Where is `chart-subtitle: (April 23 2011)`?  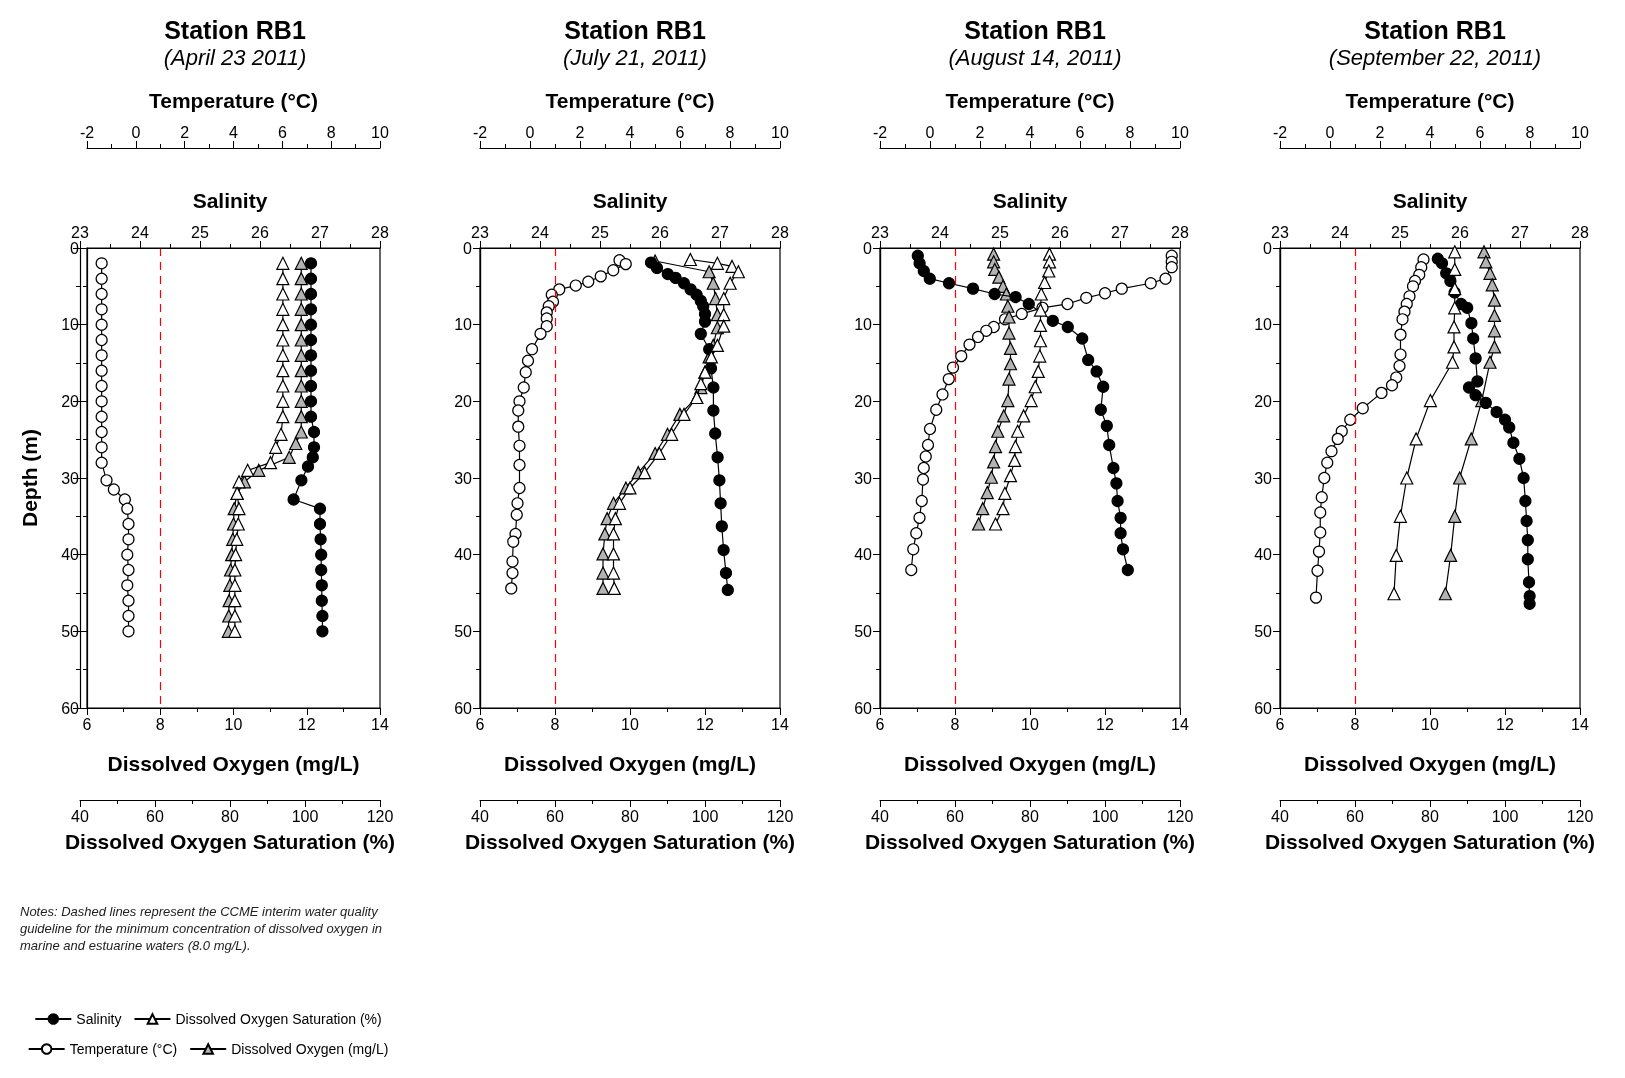 chart-subtitle: (April 23 2011) is located at coordinates (235, 57).